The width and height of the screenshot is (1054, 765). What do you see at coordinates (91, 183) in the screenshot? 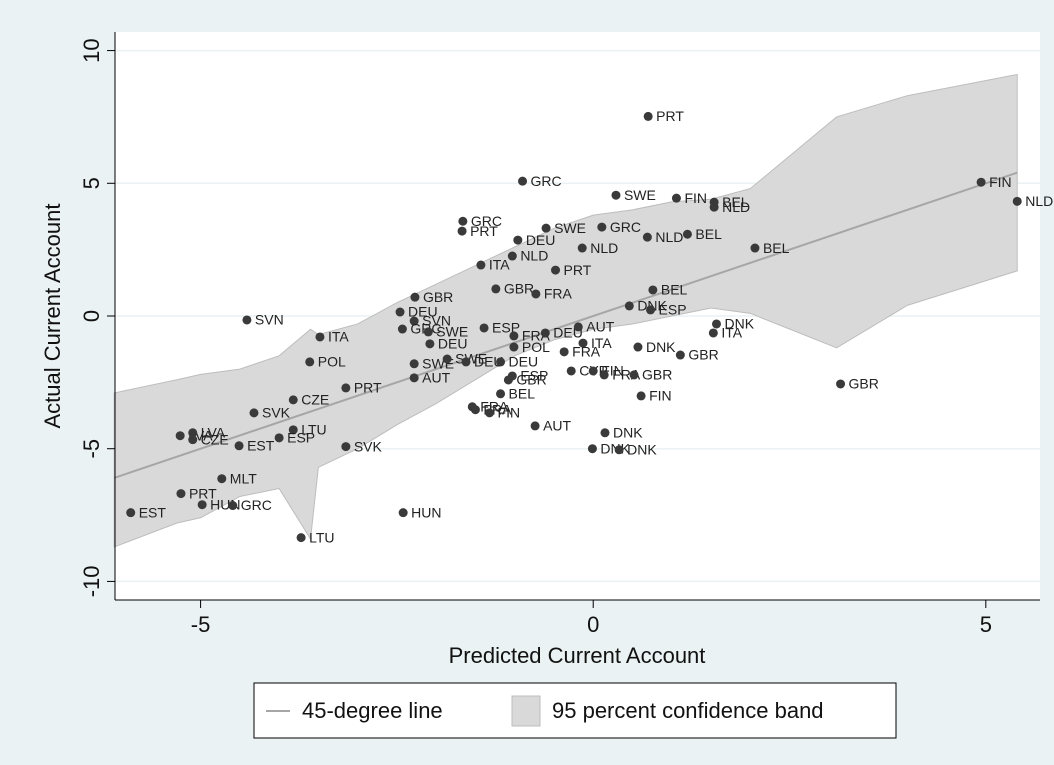
I see `y-tick-label: 5` at bounding box center [91, 183].